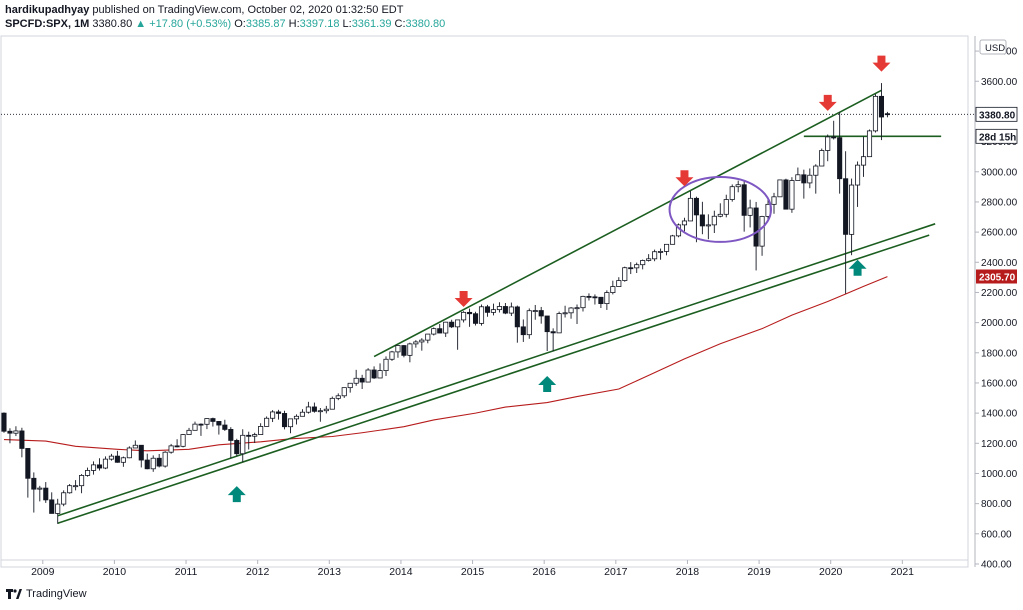 The width and height of the screenshot is (1023, 610). Describe the element at coordinates (258, 572) in the screenshot. I see `x-tick-label: 2012` at that location.